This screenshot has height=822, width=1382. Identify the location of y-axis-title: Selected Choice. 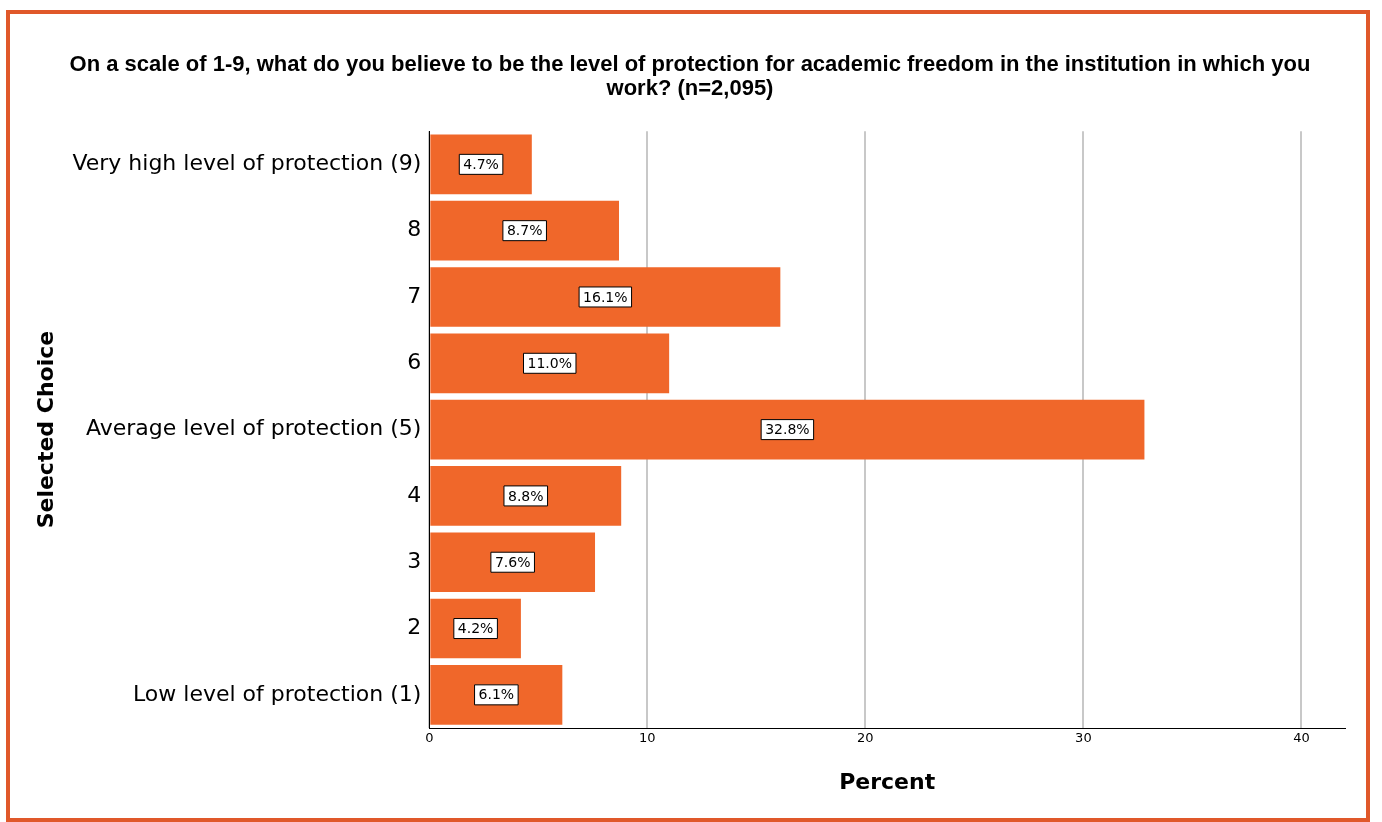
(45, 429).